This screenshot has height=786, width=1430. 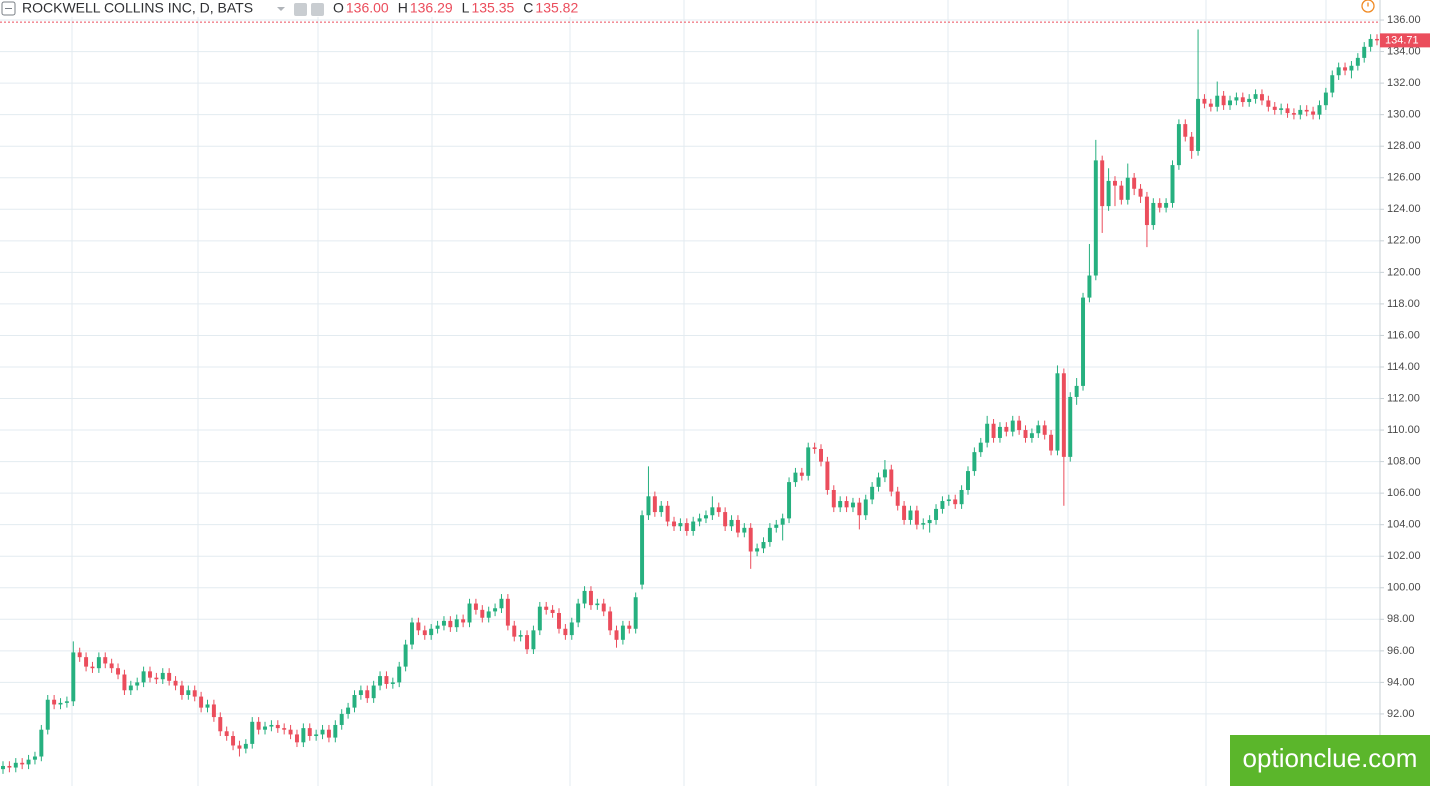 What do you see at coordinates (1403, 430) in the screenshot?
I see `y-tick-label: 110.00` at bounding box center [1403, 430].